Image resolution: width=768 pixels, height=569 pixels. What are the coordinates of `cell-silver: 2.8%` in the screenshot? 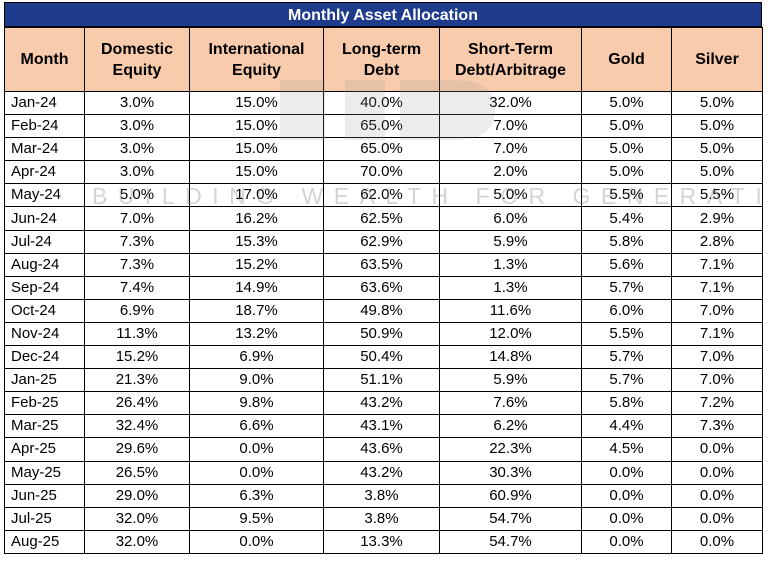 It's located at (717, 241).